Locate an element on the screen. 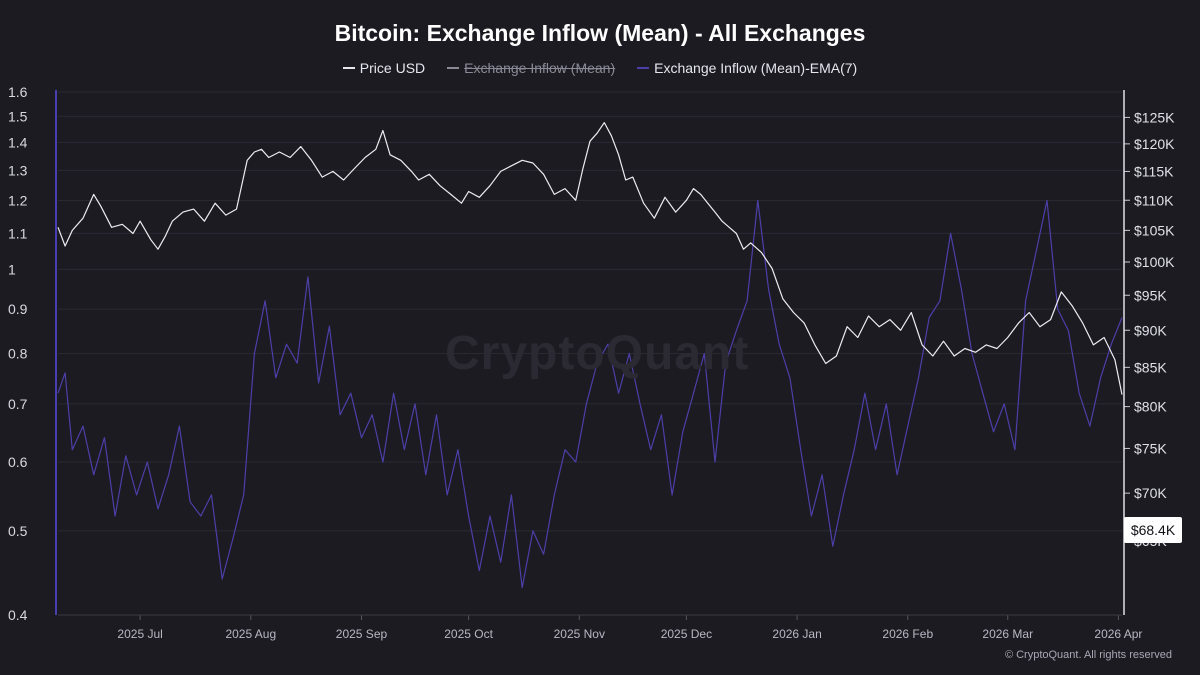 The width and height of the screenshot is (1200, 675). x-tick-label-2: 2025 Sep is located at coordinates (362, 634).